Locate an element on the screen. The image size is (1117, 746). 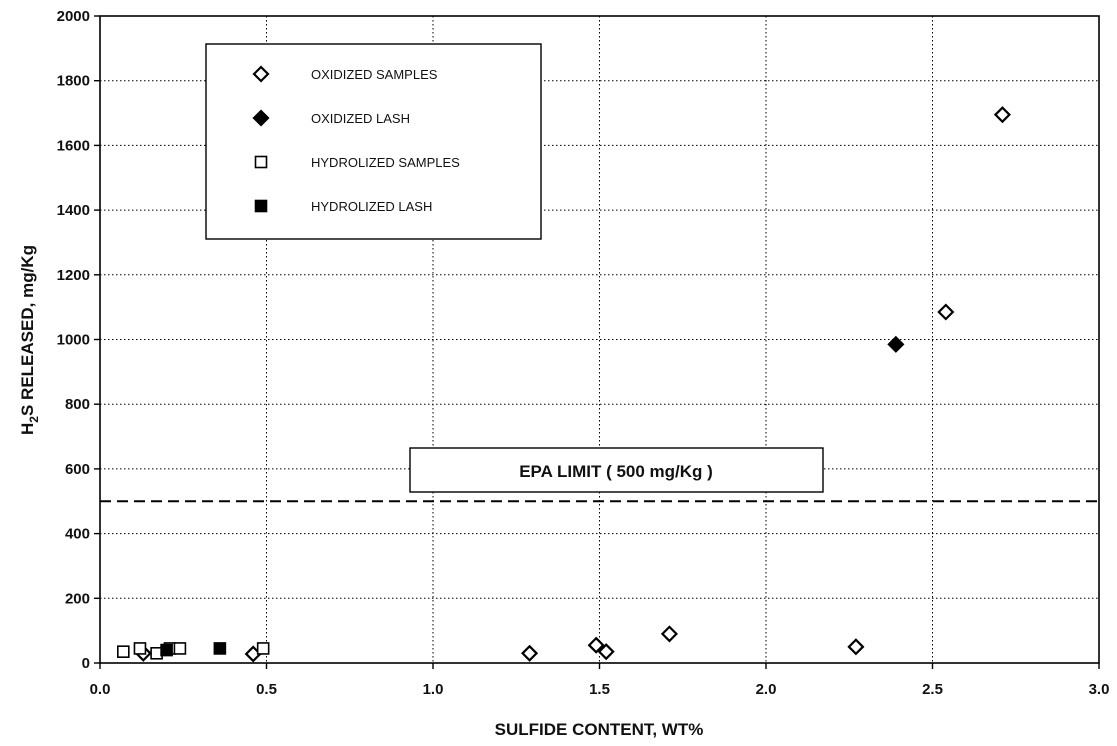
y-tick-label: 0 is located at coordinates (86, 663).